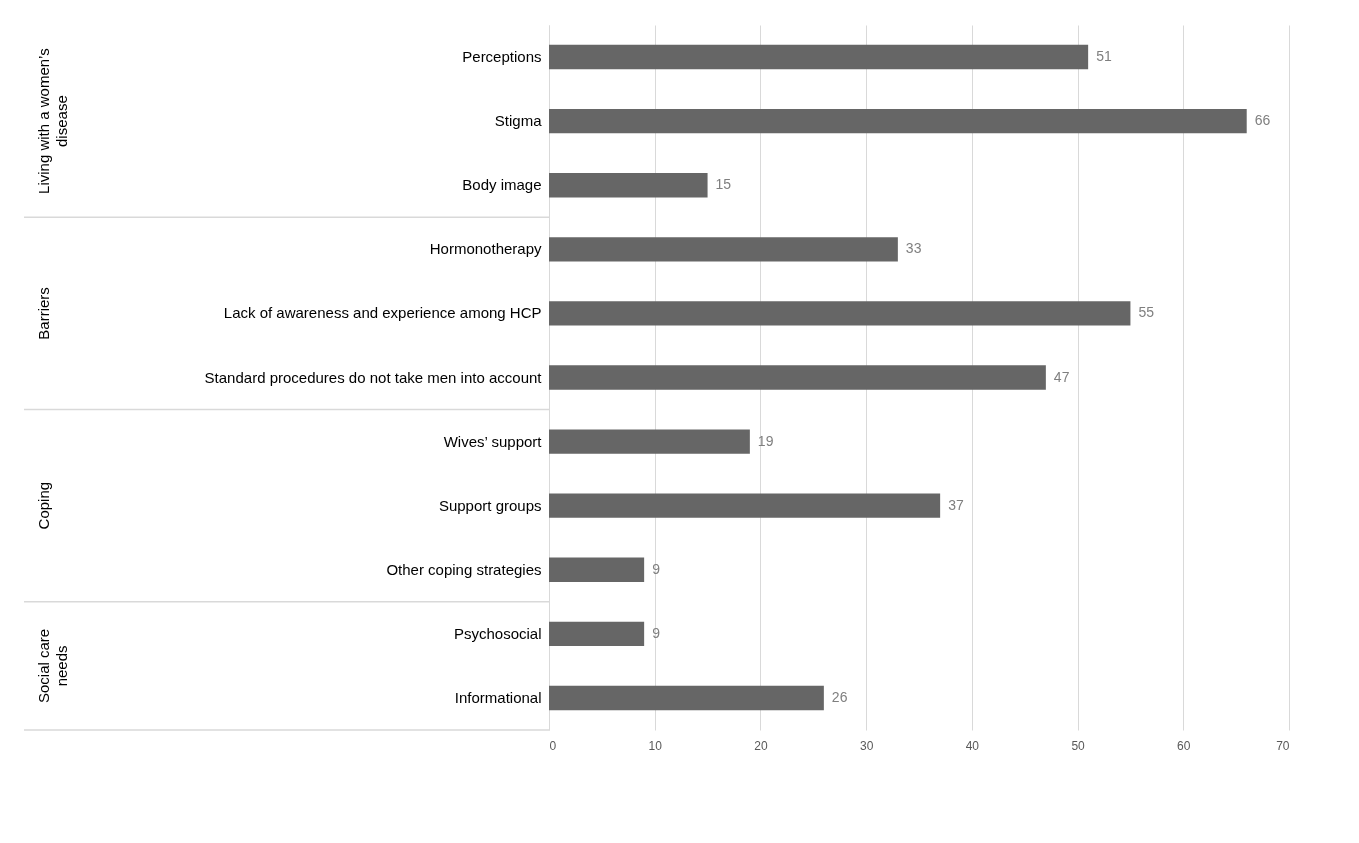 Image resolution: width=1359 pixels, height=843 pixels. Describe the element at coordinates (972, 745) in the screenshot. I see `x-tick-label: 40` at that location.